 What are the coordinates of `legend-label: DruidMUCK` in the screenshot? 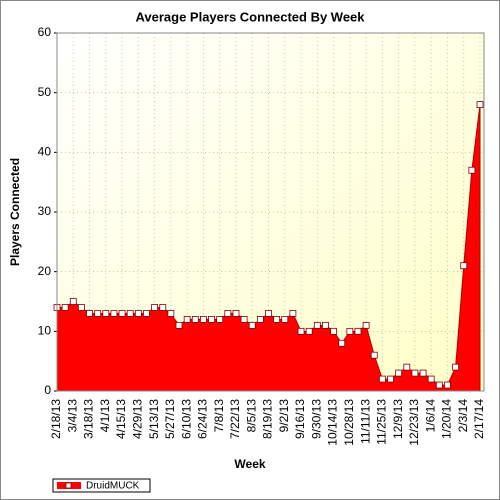 It's located at (113, 486).